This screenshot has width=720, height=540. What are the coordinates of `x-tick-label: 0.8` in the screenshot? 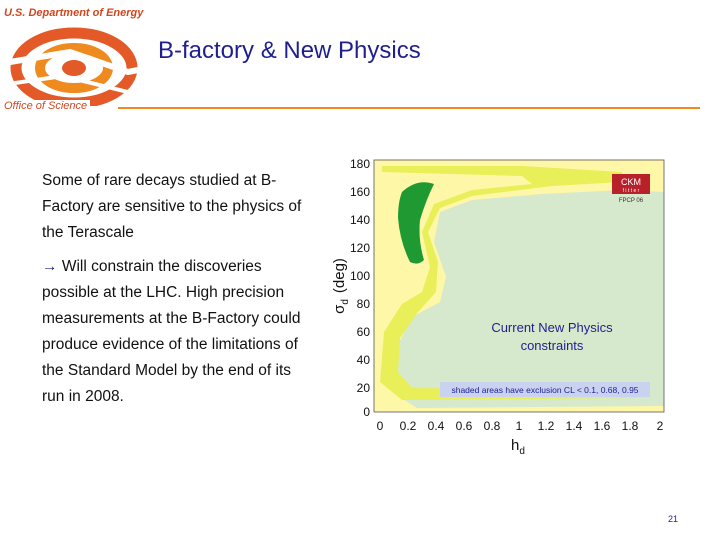 It's located at (492, 426).